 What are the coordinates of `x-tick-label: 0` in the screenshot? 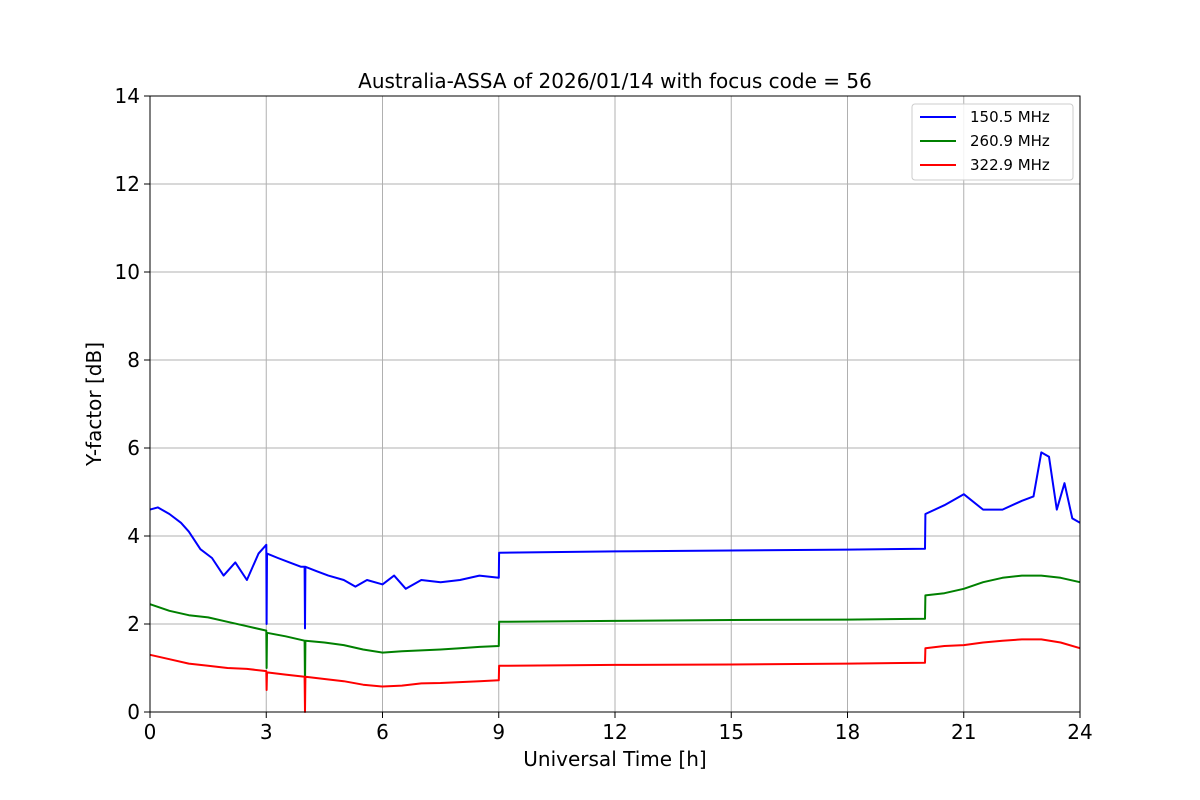 It's located at (150, 732).